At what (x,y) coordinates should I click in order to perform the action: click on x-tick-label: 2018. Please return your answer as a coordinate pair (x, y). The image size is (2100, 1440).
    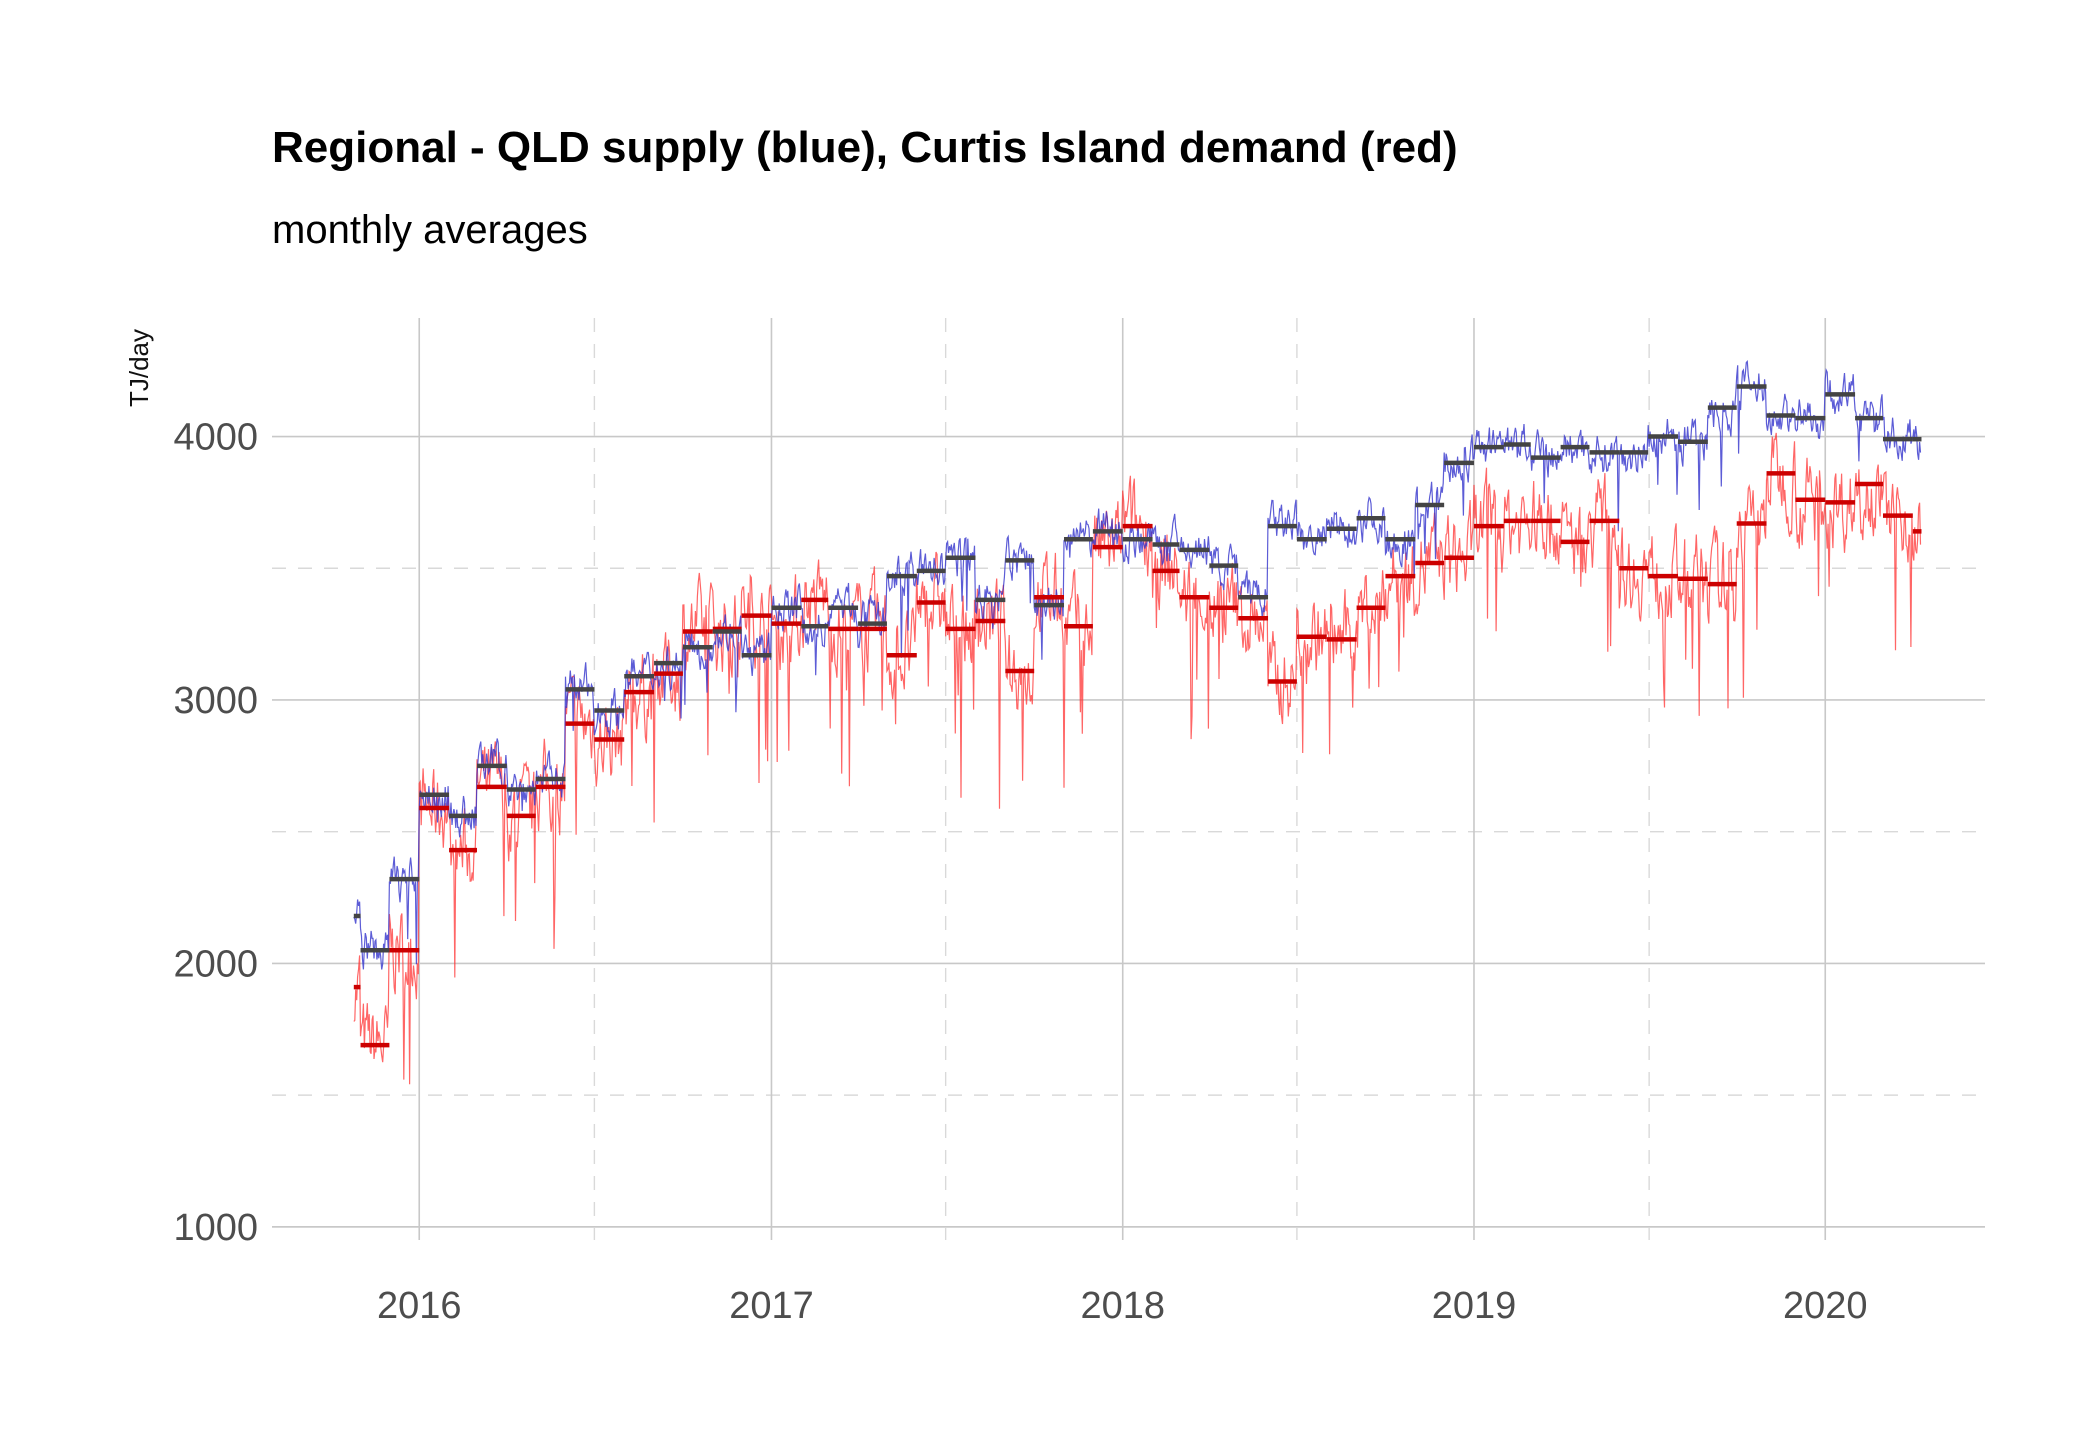
    Looking at the image, I should click on (1122, 1306).